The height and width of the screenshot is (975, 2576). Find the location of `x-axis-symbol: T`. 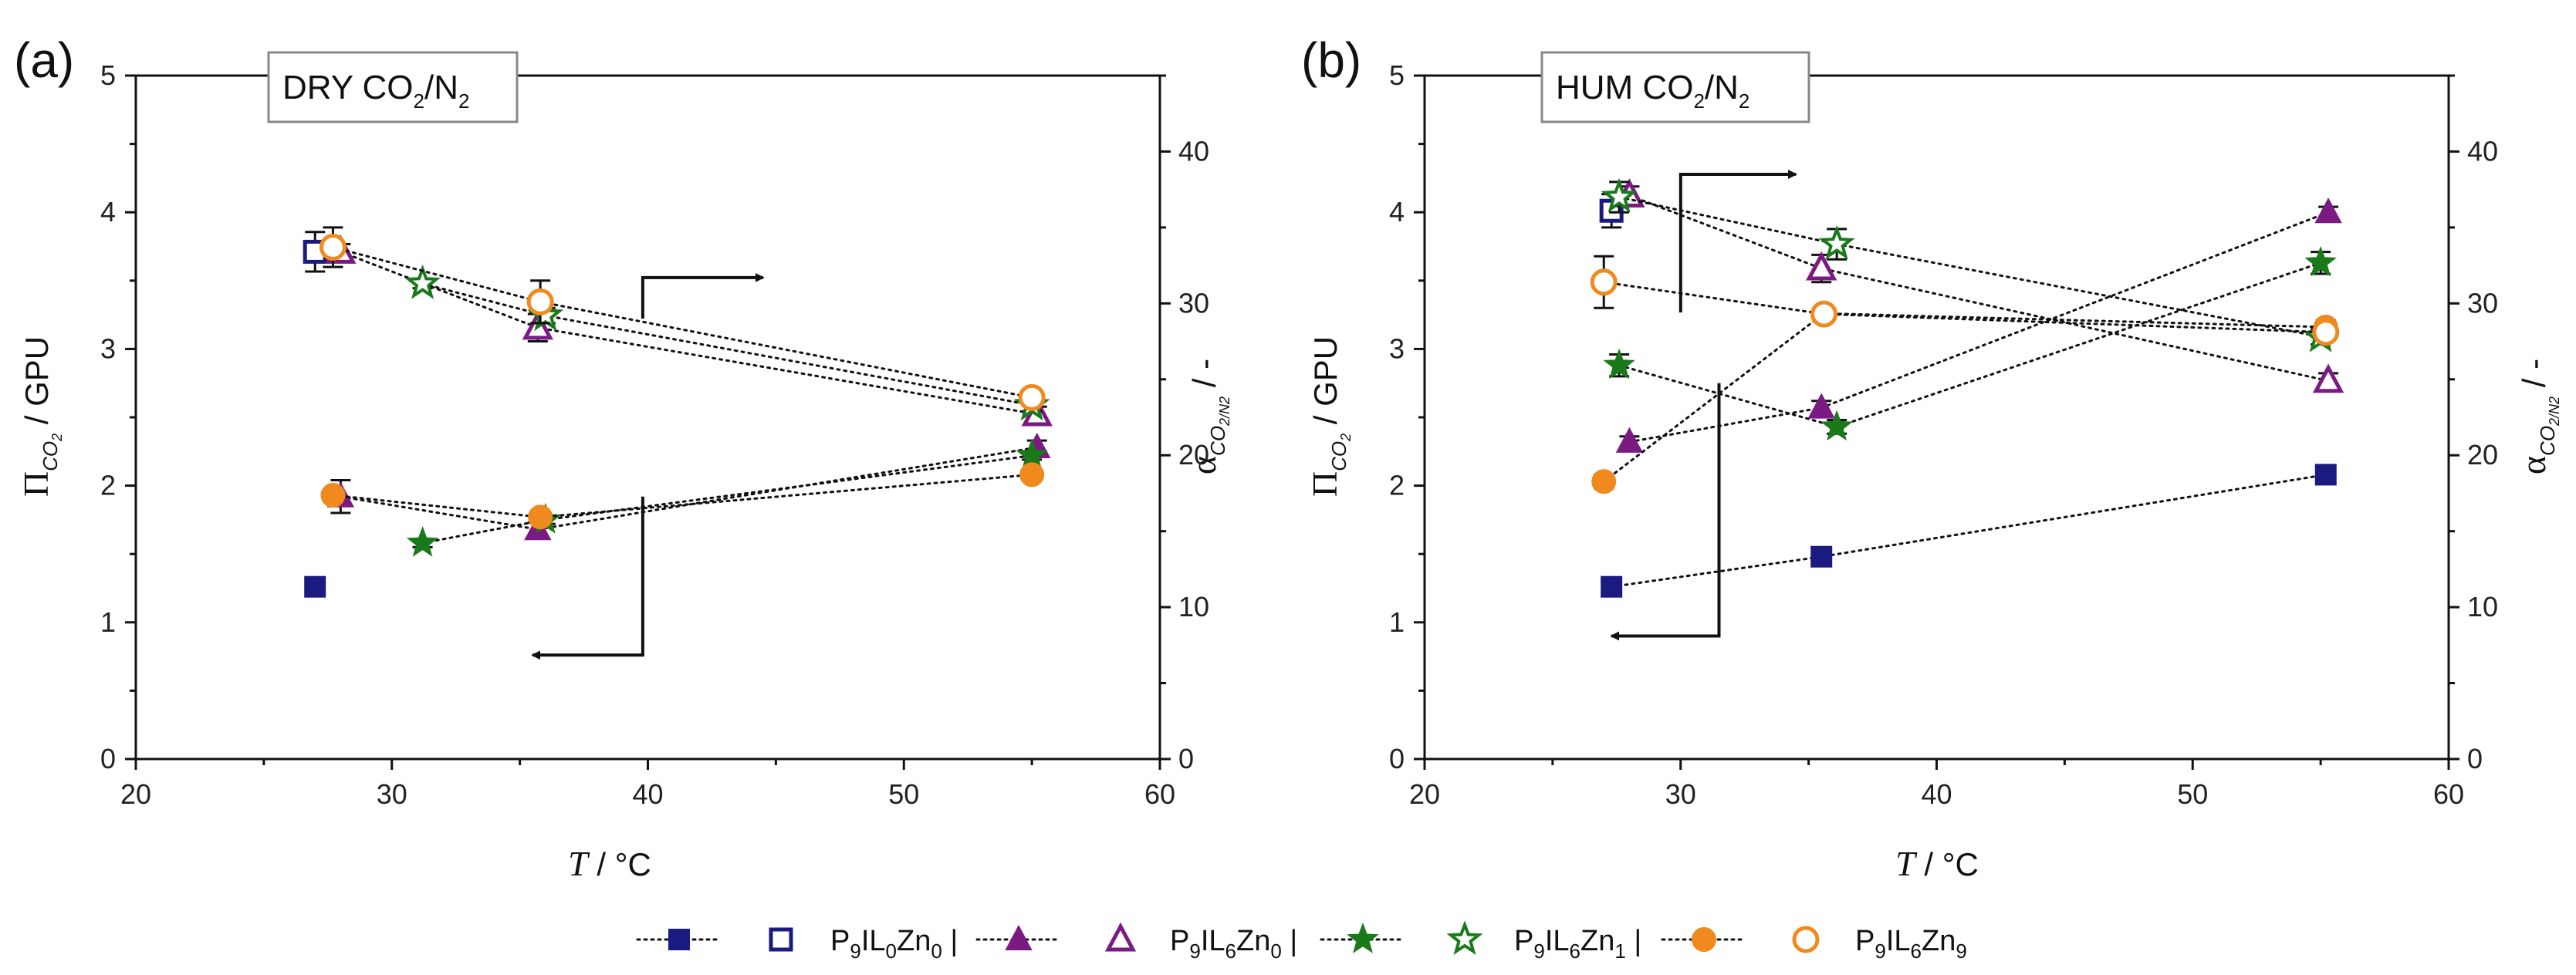

x-axis-symbol: T is located at coordinates (579, 863).